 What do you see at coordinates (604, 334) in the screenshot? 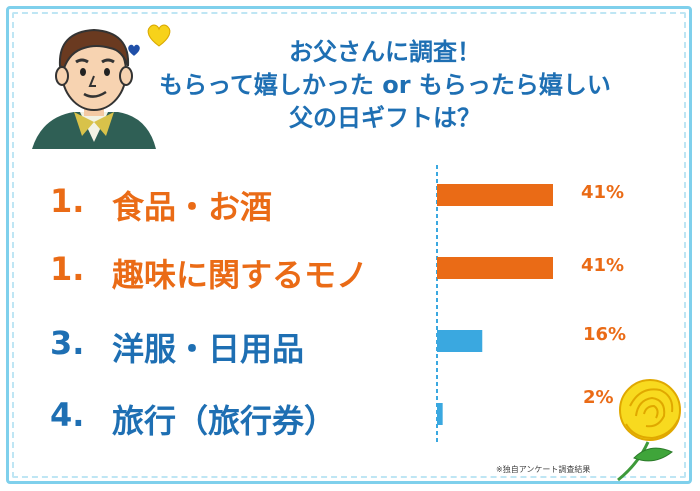
I see `value-label-3: 16%` at bounding box center [604, 334].